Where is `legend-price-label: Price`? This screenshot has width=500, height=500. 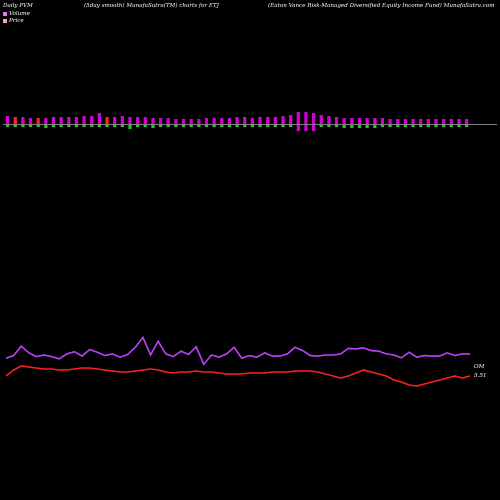 legend-price-label: Price is located at coordinates (16, 21).